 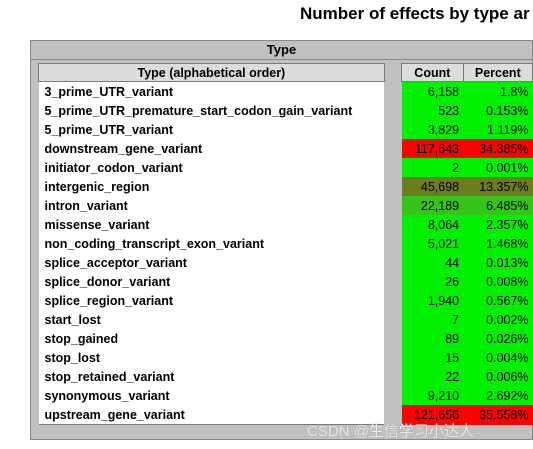 What do you see at coordinates (432, 338) in the screenshot?
I see `cell-count: 89` at bounding box center [432, 338].